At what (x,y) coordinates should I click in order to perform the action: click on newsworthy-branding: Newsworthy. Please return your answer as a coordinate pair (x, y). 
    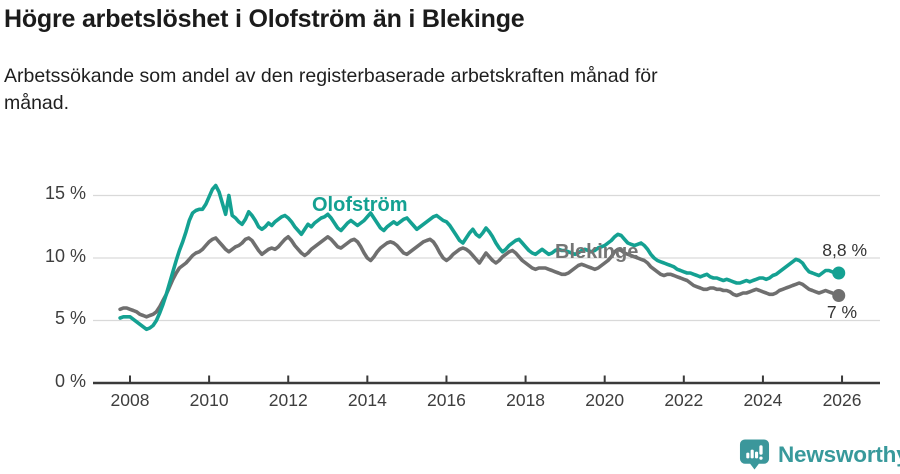
    Looking at the image, I should click on (819, 454).